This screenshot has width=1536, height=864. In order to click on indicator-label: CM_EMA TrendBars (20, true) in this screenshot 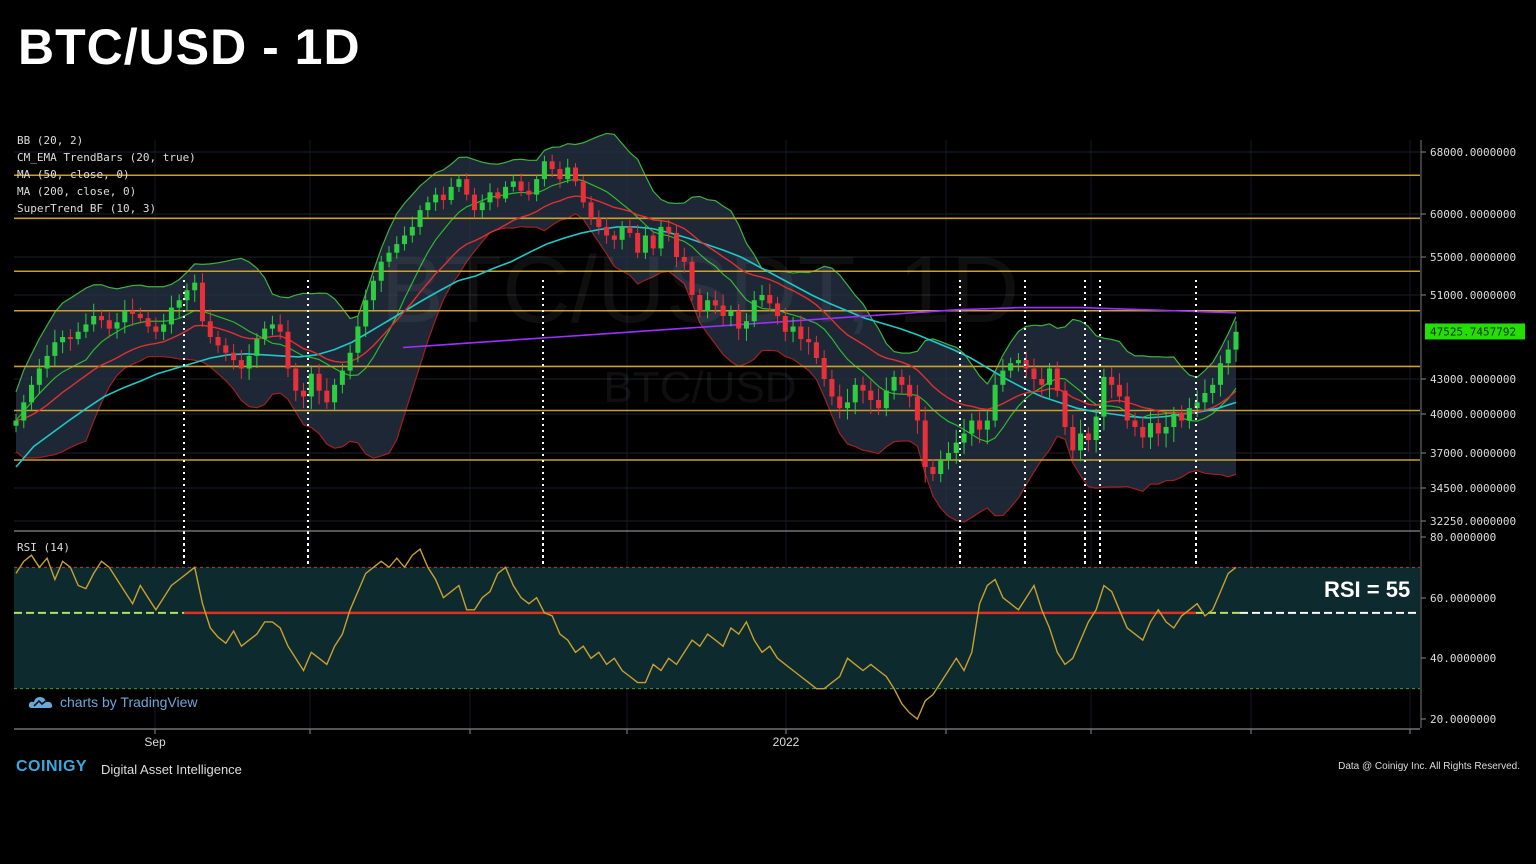, I will do `click(106, 157)`.